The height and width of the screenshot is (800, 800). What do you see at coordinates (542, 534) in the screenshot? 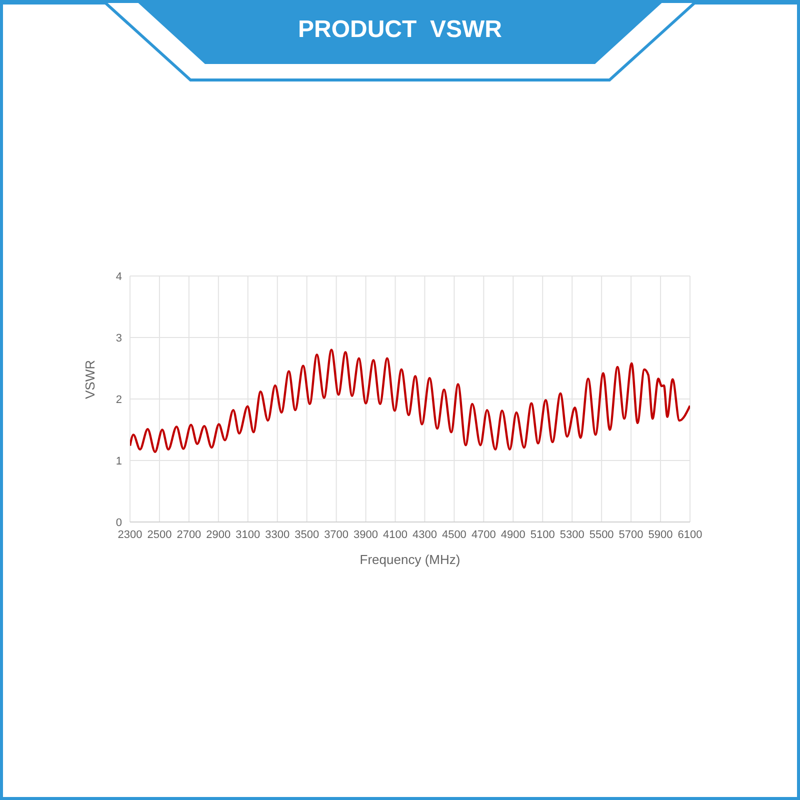
I see `x-tick-label: 5100` at bounding box center [542, 534].